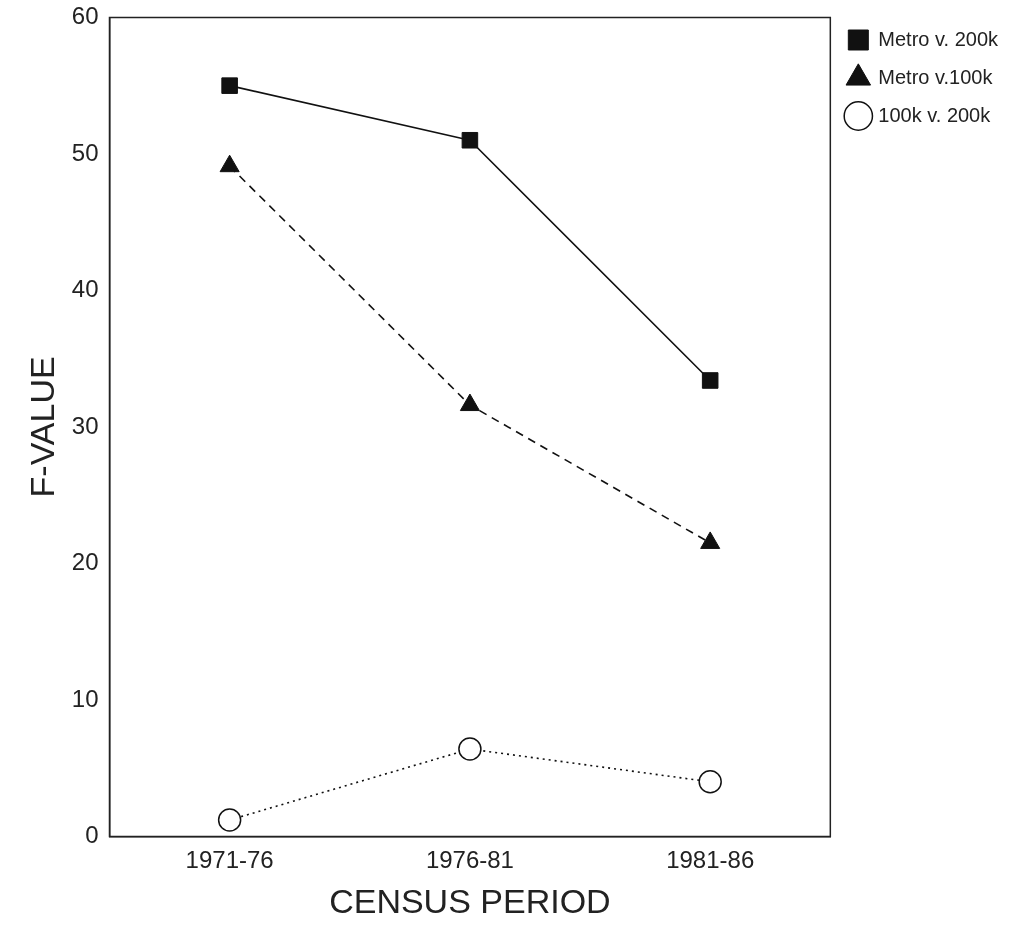 The width and height of the screenshot is (1028, 948). Describe the element at coordinates (938, 38) in the screenshot. I see `legend-label: Metro v. 200k` at that location.